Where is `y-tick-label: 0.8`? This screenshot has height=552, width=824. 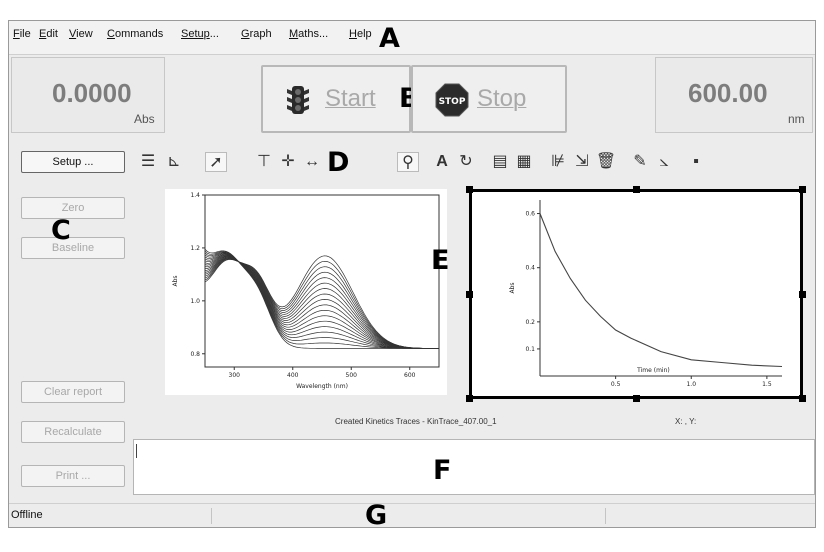 y-tick-label: 0.8 is located at coordinates (195, 354).